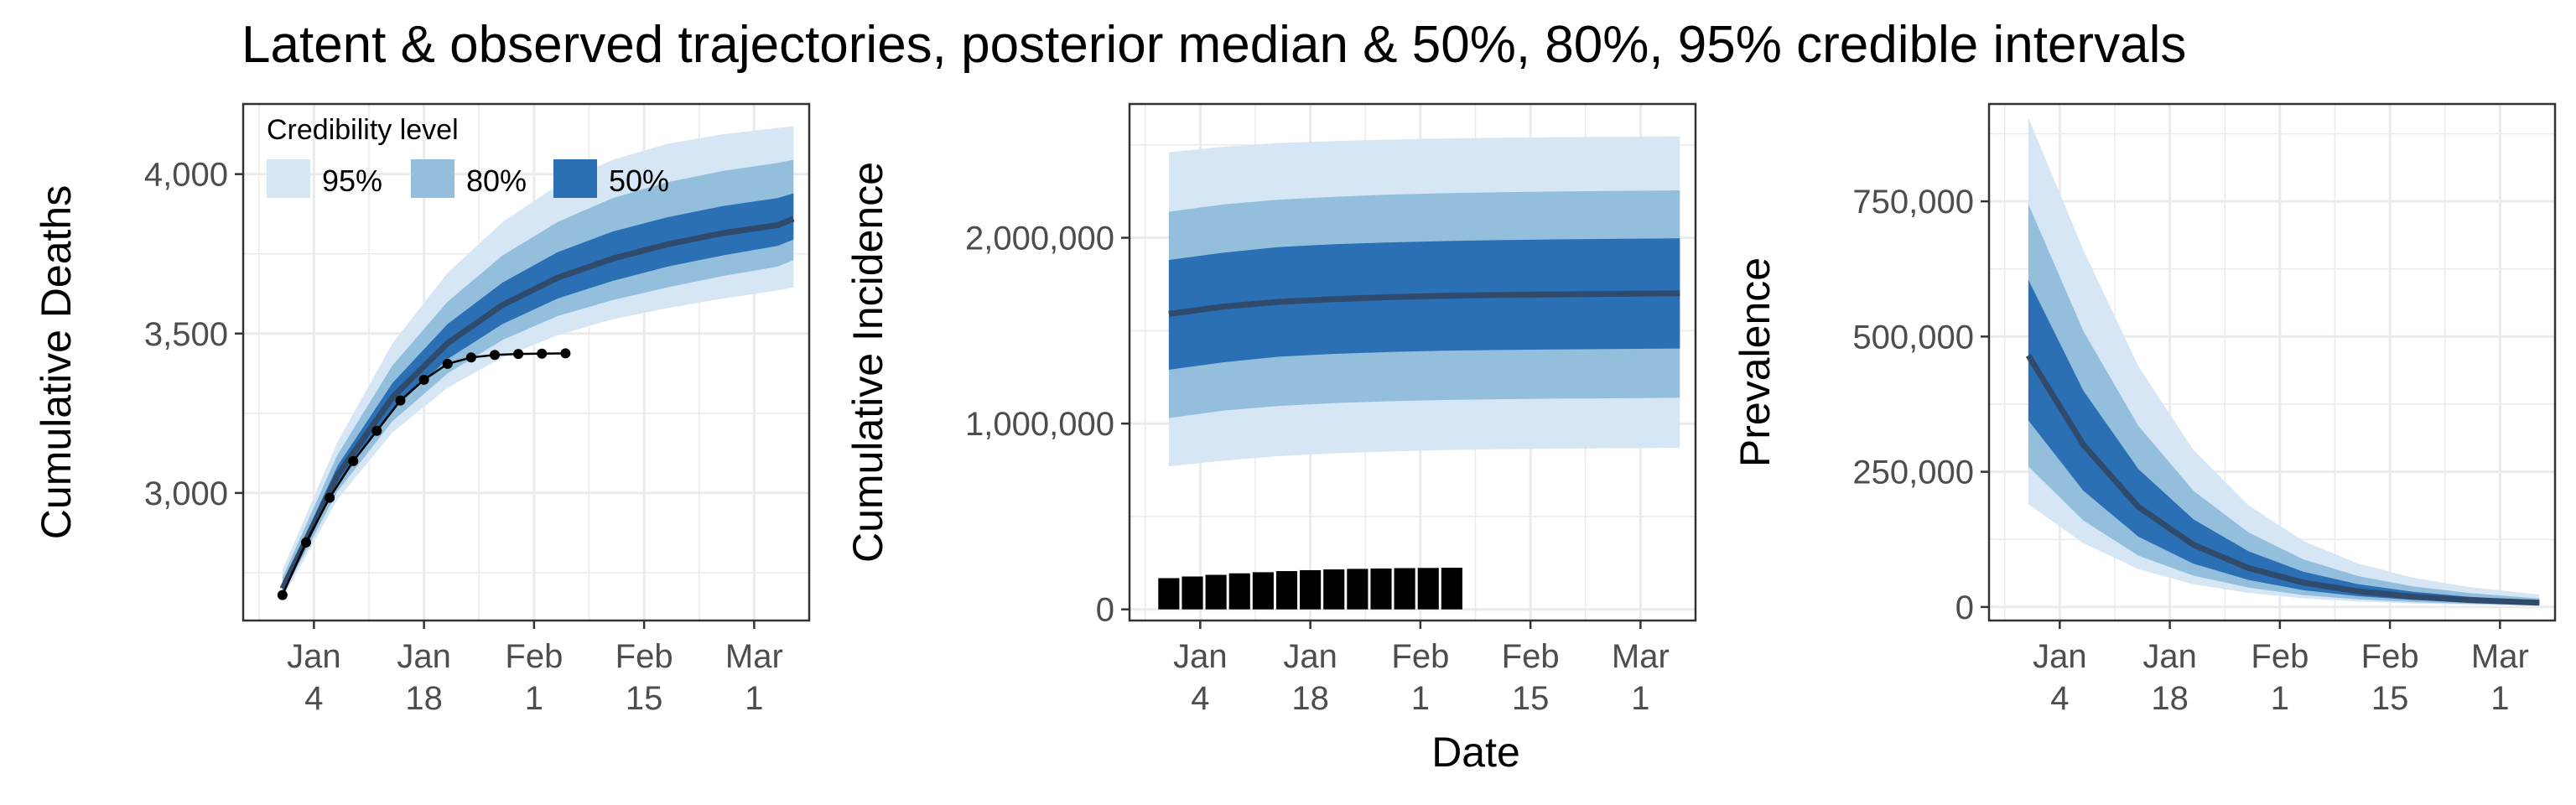 The image size is (2576, 805). I want to click on y-tick-label: 4,000, so click(186, 175).